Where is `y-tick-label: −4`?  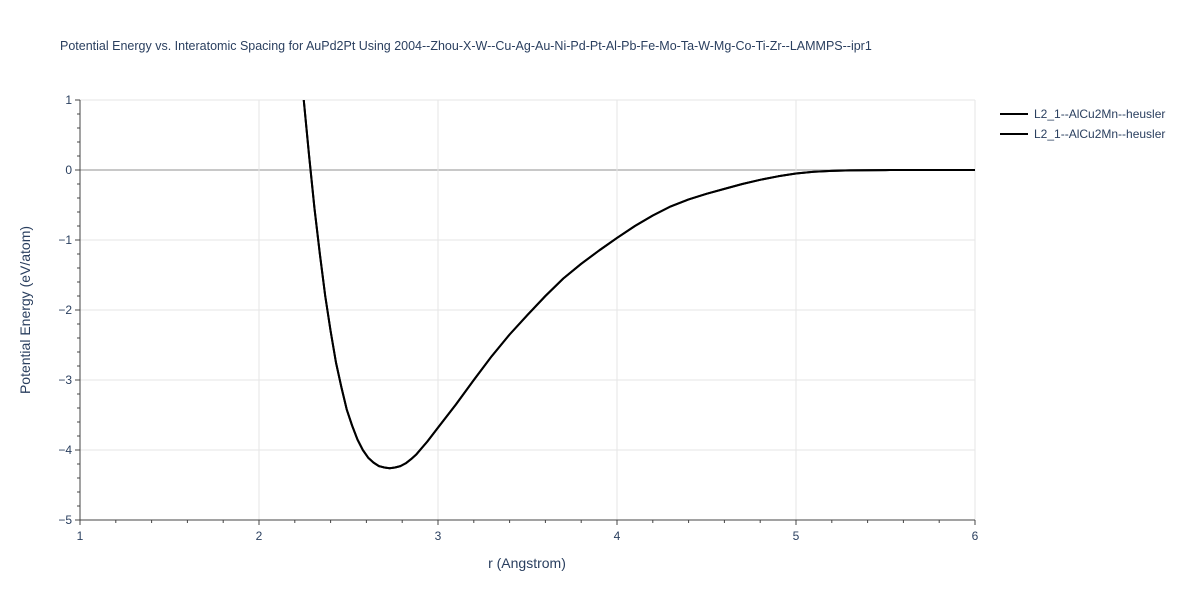 y-tick-label: −4 is located at coordinates (65, 450).